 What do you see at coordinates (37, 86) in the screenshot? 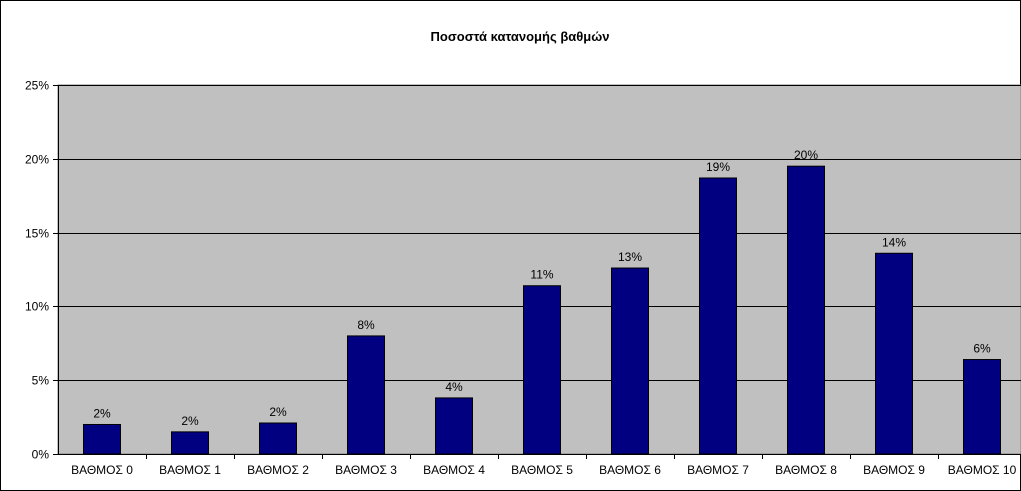
I see `y-tick-label: 25%` at bounding box center [37, 86].